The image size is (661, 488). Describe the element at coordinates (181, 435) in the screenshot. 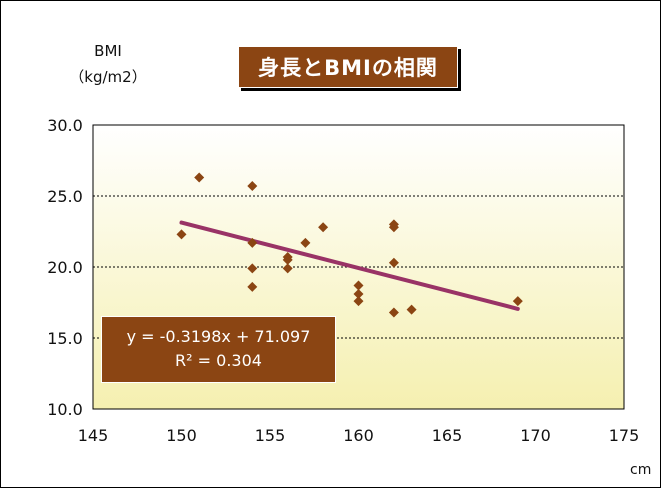

I see `x-tick-label: 150` at that location.